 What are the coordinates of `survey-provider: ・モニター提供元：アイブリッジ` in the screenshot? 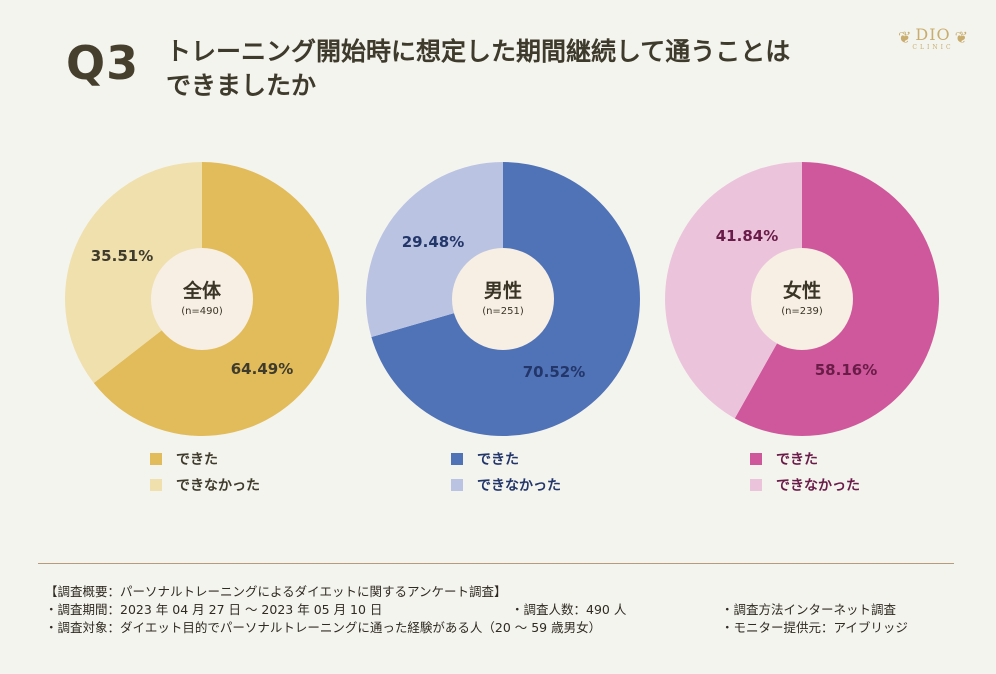 It's located at (814, 627).